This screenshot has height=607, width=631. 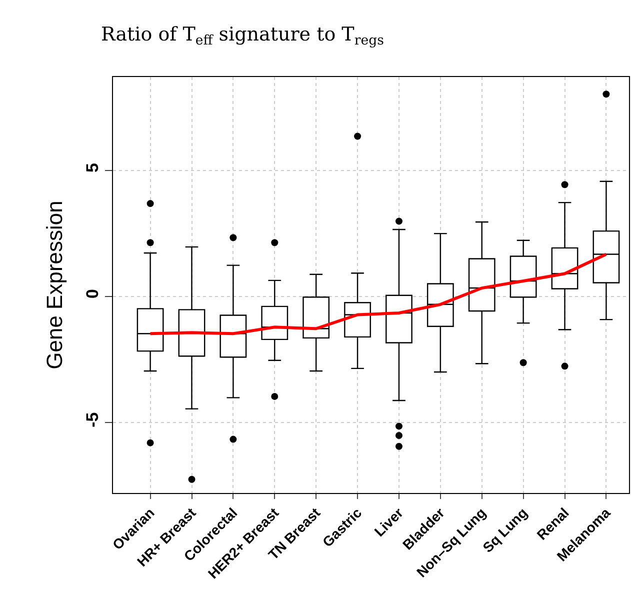 What do you see at coordinates (378, 294) in the screenshot?
I see `line-series` at bounding box center [378, 294].